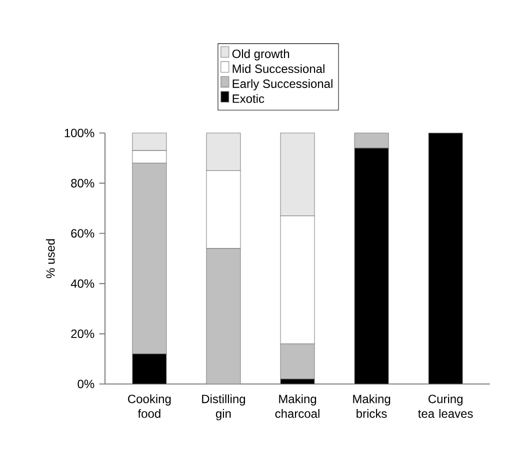 The height and width of the screenshot is (463, 508). What do you see at coordinates (248, 98) in the screenshot?
I see `legend-label: Exotic` at bounding box center [248, 98].